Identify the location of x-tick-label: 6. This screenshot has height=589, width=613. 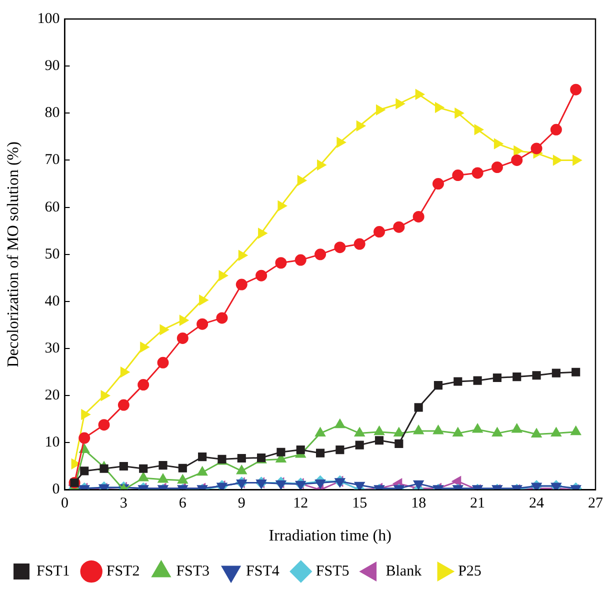
(182, 504).